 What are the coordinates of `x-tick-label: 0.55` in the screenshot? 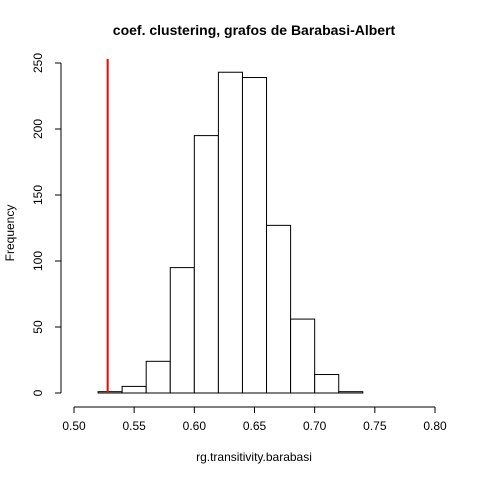 It's located at (134, 426).